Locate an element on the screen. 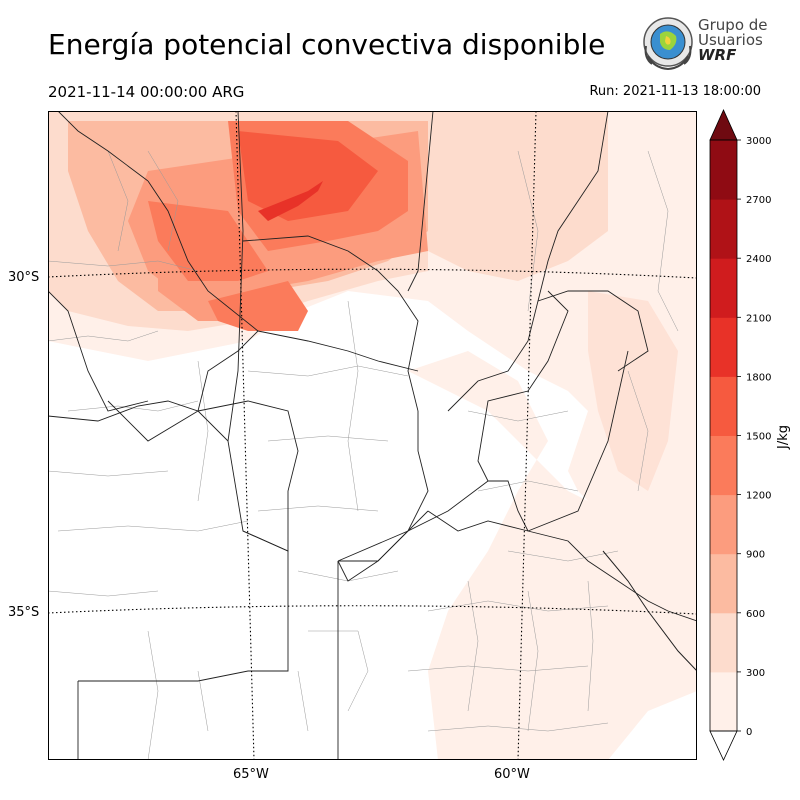  colorbar-unit-label: J/kg is located at coordinates (783, 437).